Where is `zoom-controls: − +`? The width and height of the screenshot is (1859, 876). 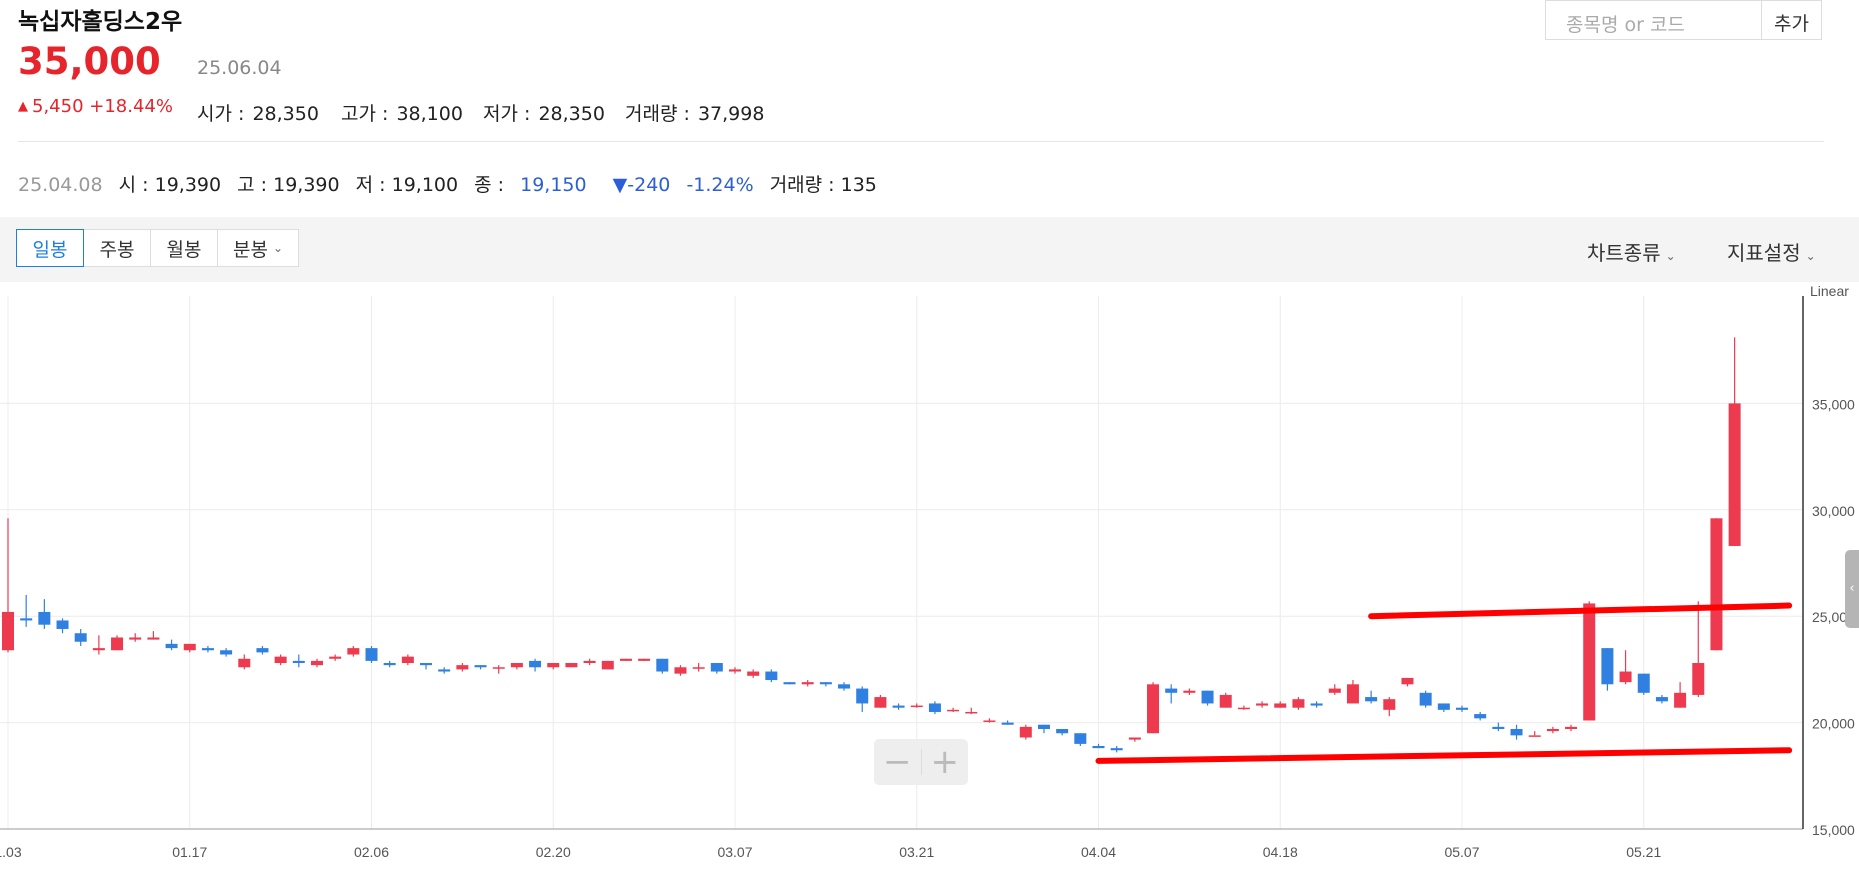 zoom-controls: − + is located at coordinates (921, 762).